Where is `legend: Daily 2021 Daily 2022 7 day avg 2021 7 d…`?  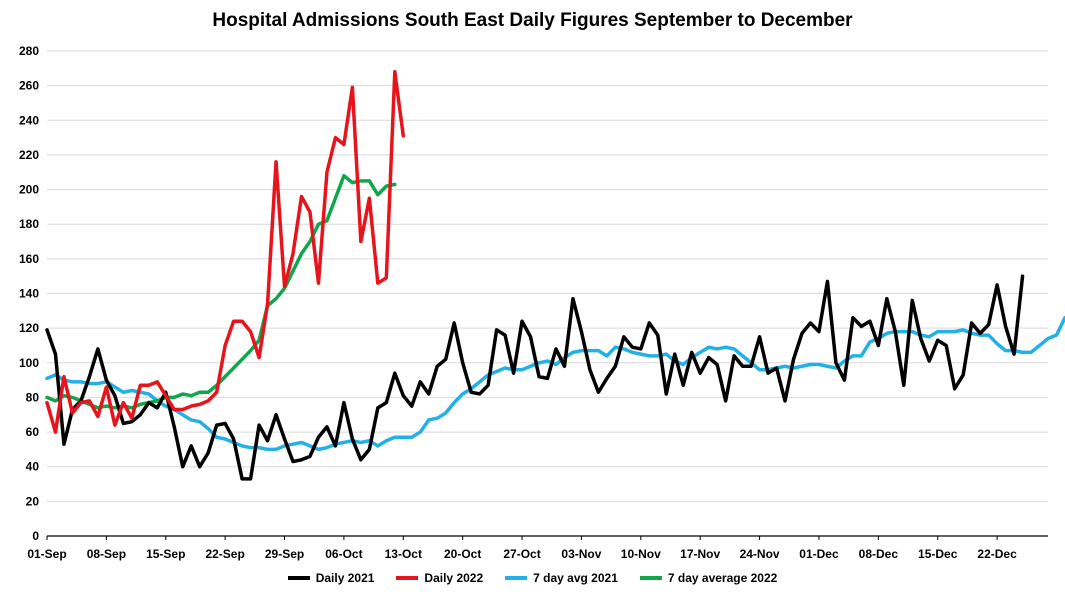 legend: Daily 2021 Daily 2022 7 day avg 2021 7 d… is located at coordinates (532, 578).